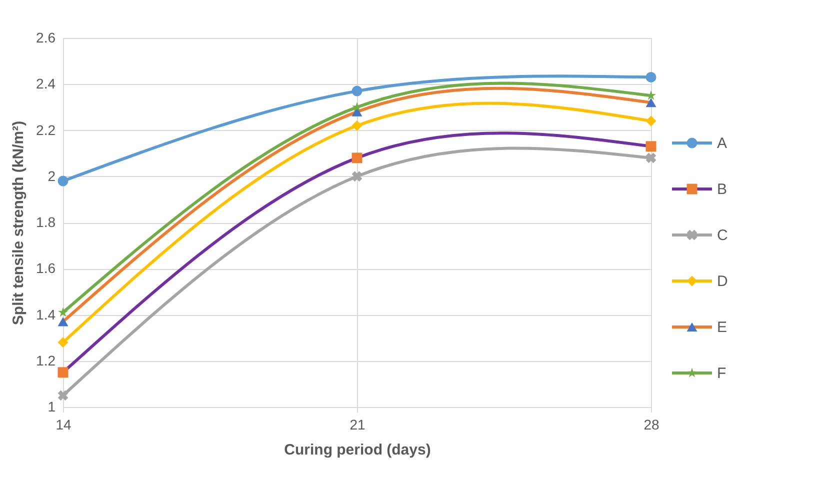 The image size is (824, 504). What do you see at coordinates (46, 222) in the screenshot?
I see `y-tick-label: 1.8` at bounding box center [46, 222].